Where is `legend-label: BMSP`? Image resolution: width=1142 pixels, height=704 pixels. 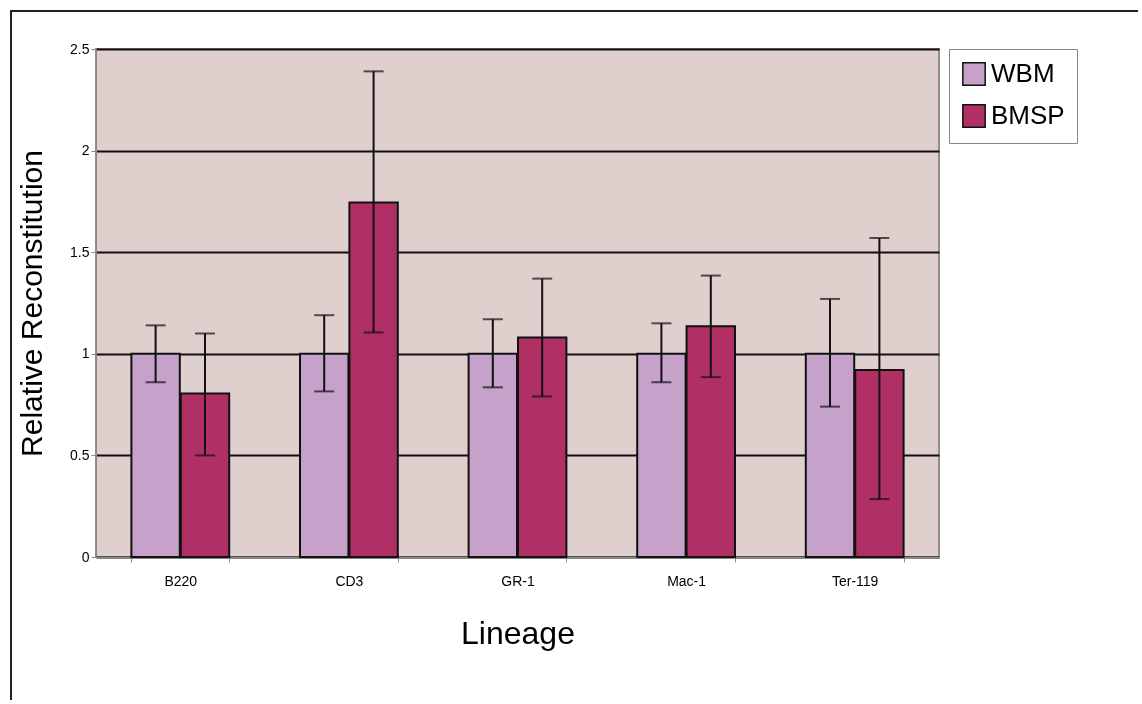 legend-label: BMSP is located at coordinates (1028, 115).